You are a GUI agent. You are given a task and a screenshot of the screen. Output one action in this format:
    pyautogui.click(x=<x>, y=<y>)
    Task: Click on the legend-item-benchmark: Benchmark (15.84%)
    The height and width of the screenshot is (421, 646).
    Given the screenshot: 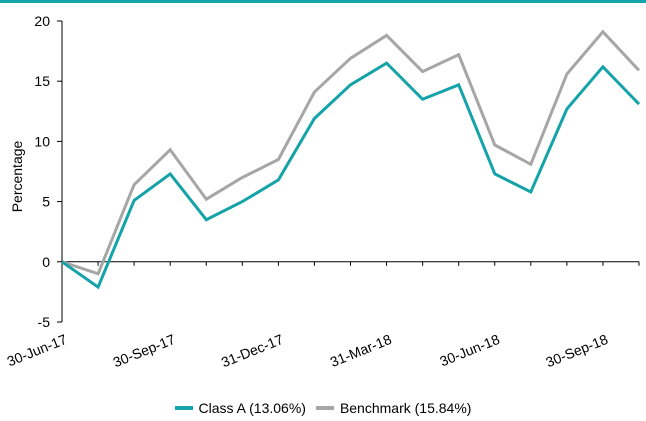 What is the action you would take?
    pyautogui.click(x=393, y=408)
    